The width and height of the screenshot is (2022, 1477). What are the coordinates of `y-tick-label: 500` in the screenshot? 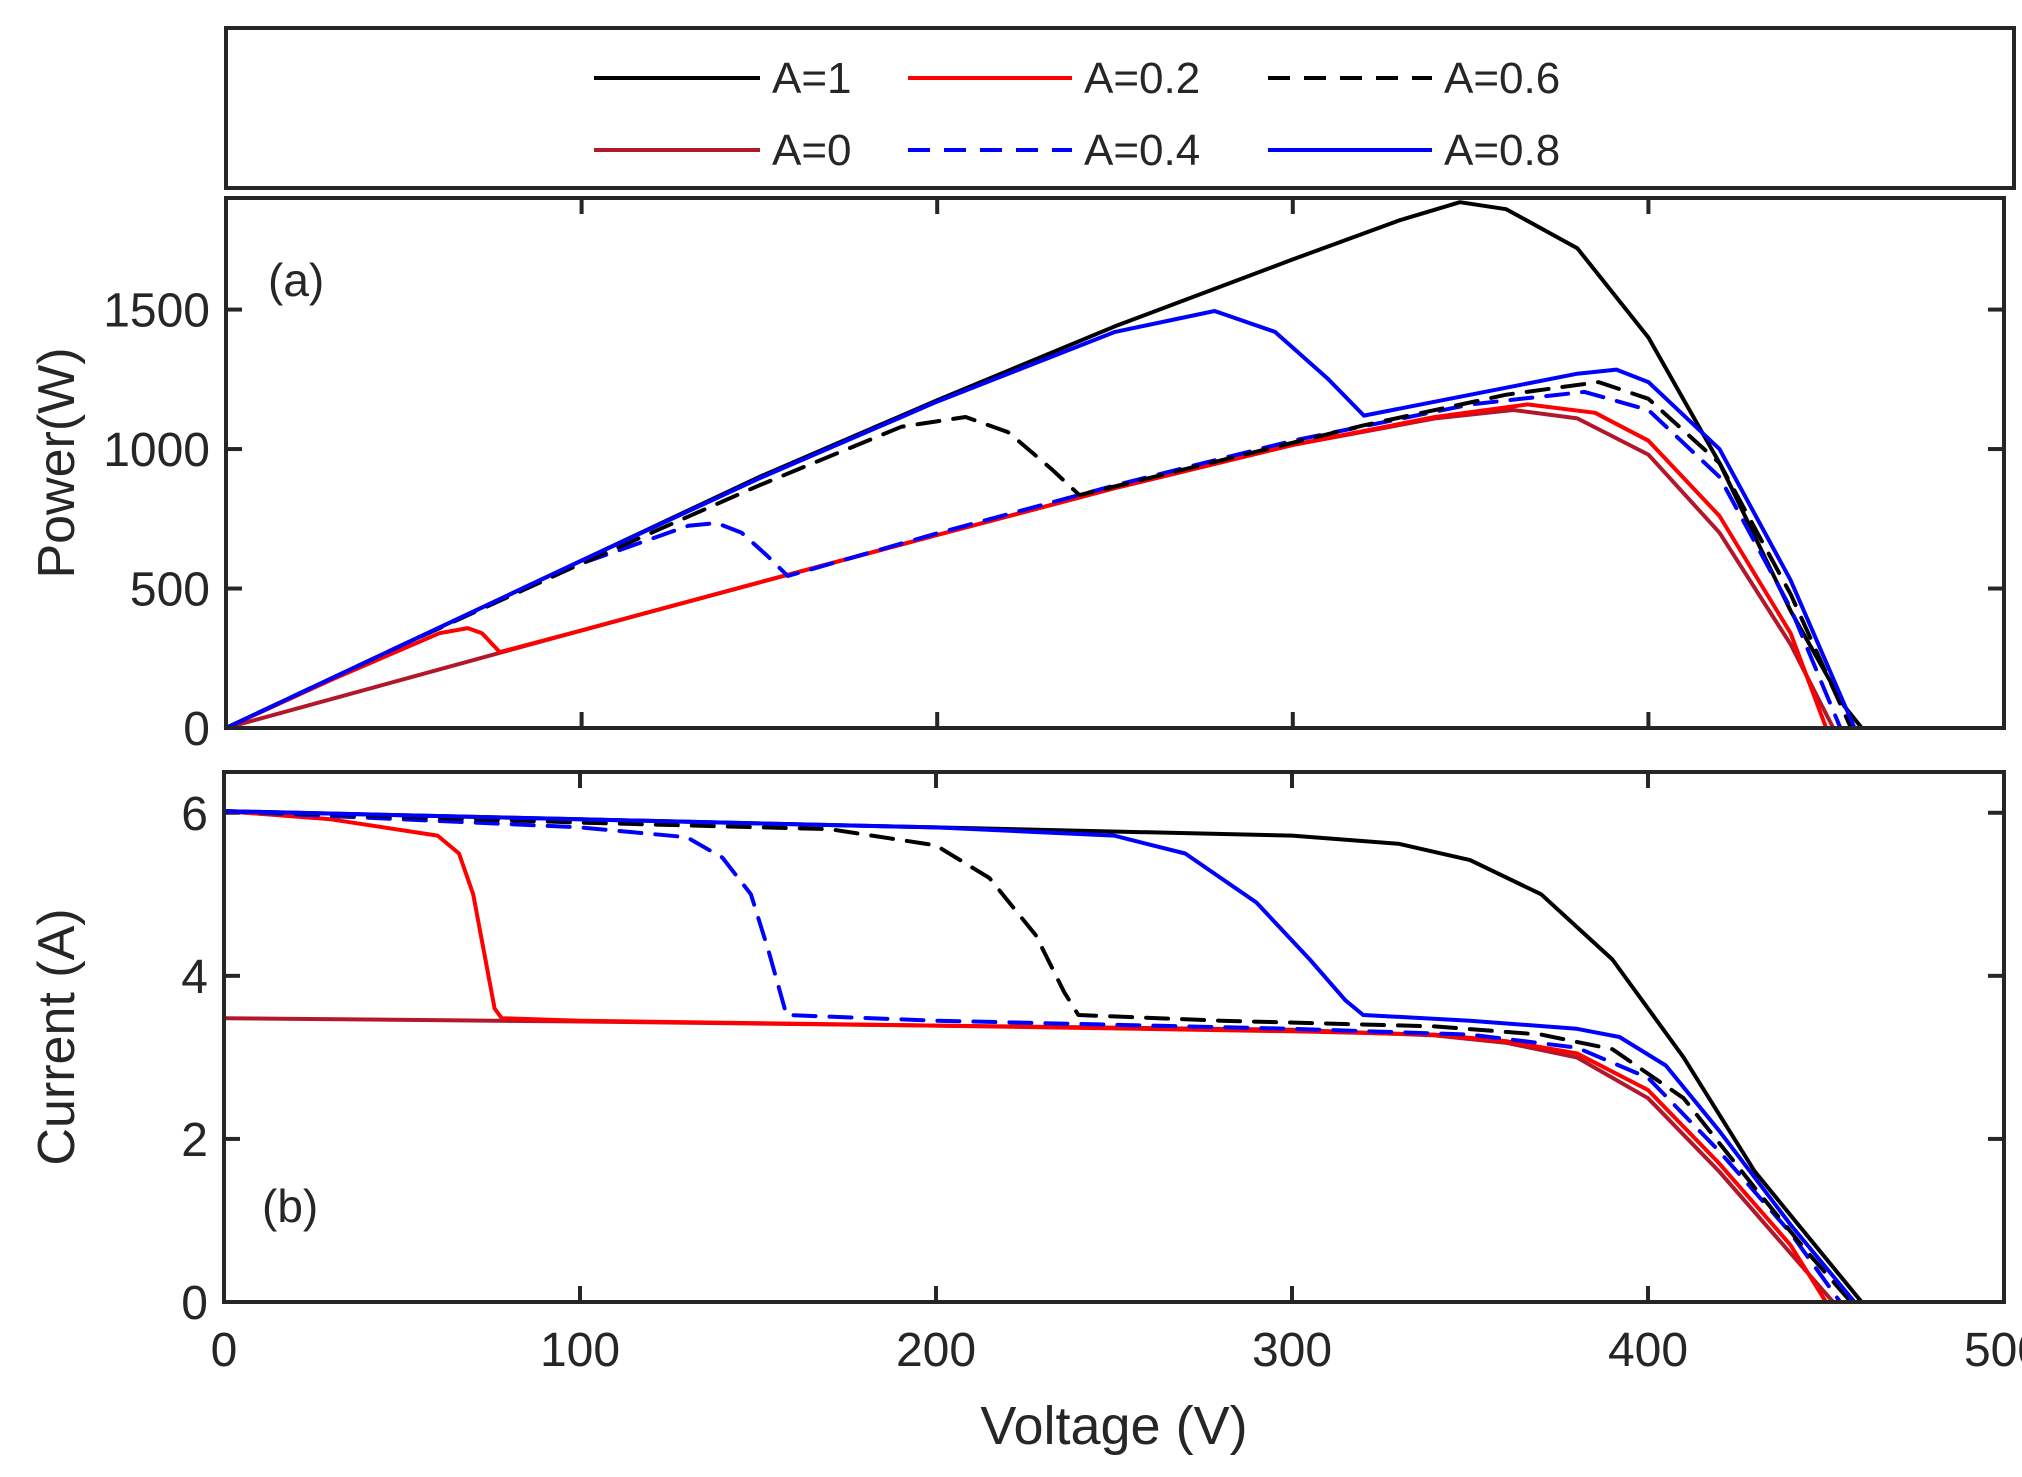 It's located at (170, 590).